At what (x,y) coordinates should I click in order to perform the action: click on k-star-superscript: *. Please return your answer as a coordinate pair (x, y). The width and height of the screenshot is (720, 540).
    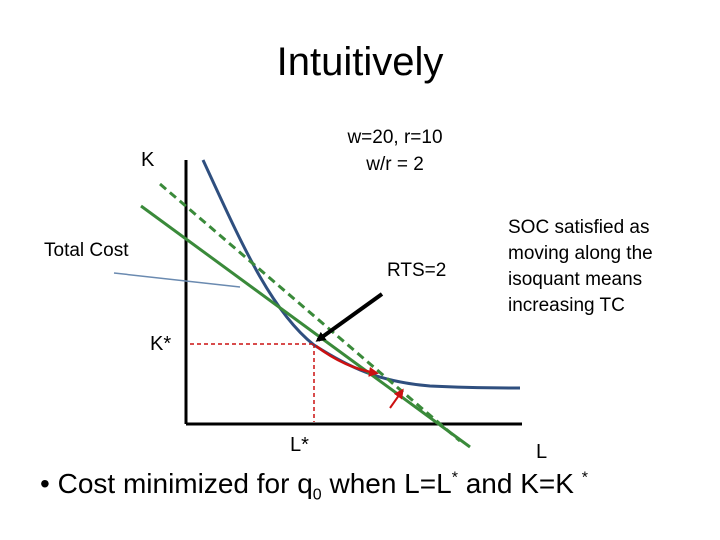
    Looking at the image, I should click on (584, 478).